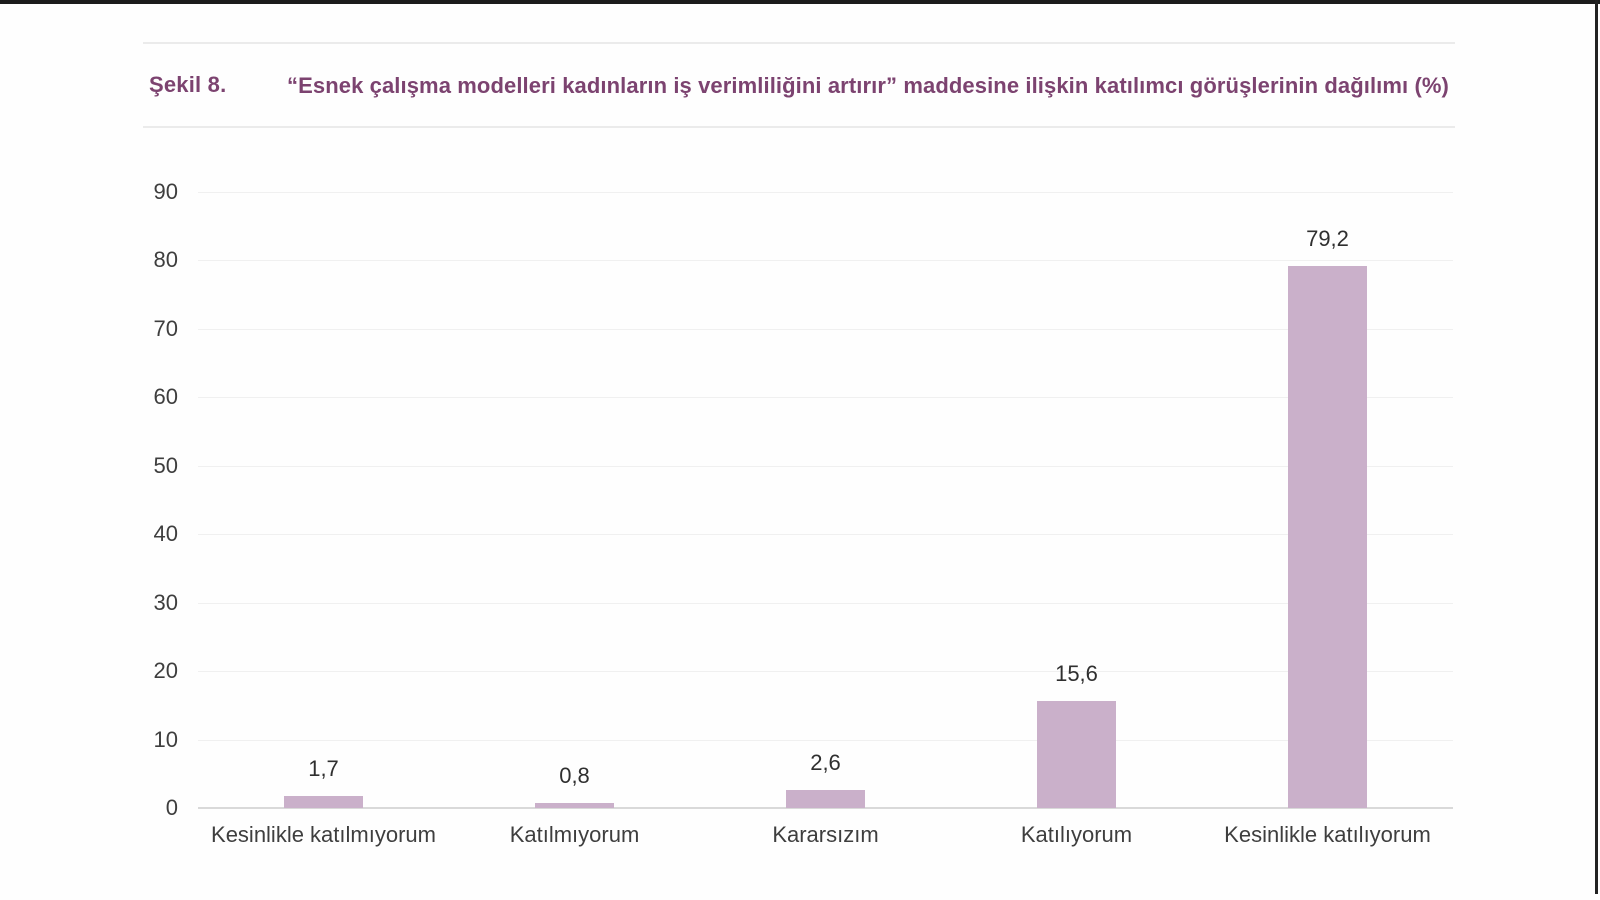 Image resolution: width=1600 pixels, height=900 pixels. What do you see at coordinates (800, 2) in the screenshot?
I see `page-top-border` at bounding box center [800, 2].